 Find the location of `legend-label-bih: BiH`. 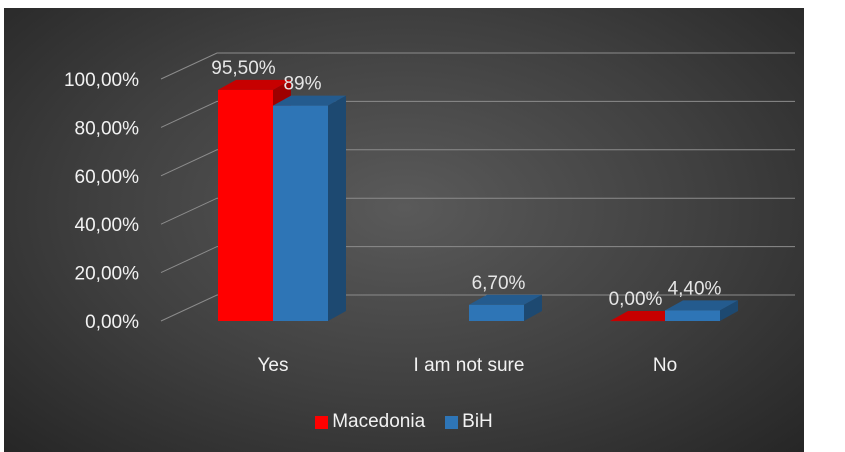

legend-label-bih: BiH is located at coordinates (477, 421).